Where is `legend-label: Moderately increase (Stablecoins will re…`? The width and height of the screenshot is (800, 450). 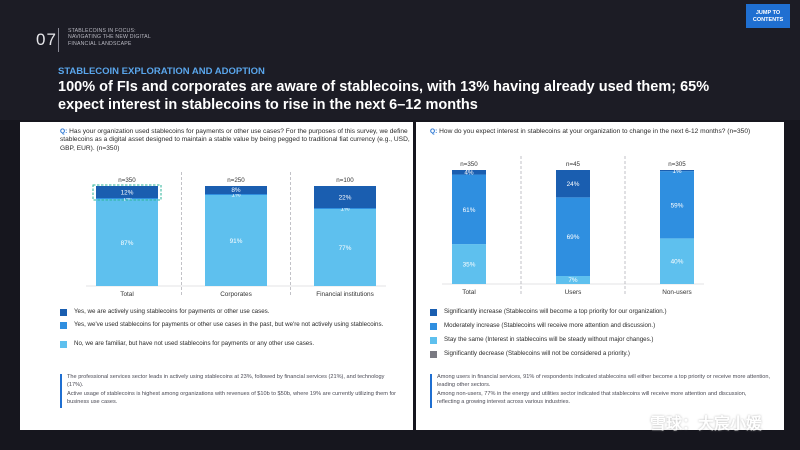 legend-label: Moderately increase (Stablecoins will re… is located at coordinates (550, 325).